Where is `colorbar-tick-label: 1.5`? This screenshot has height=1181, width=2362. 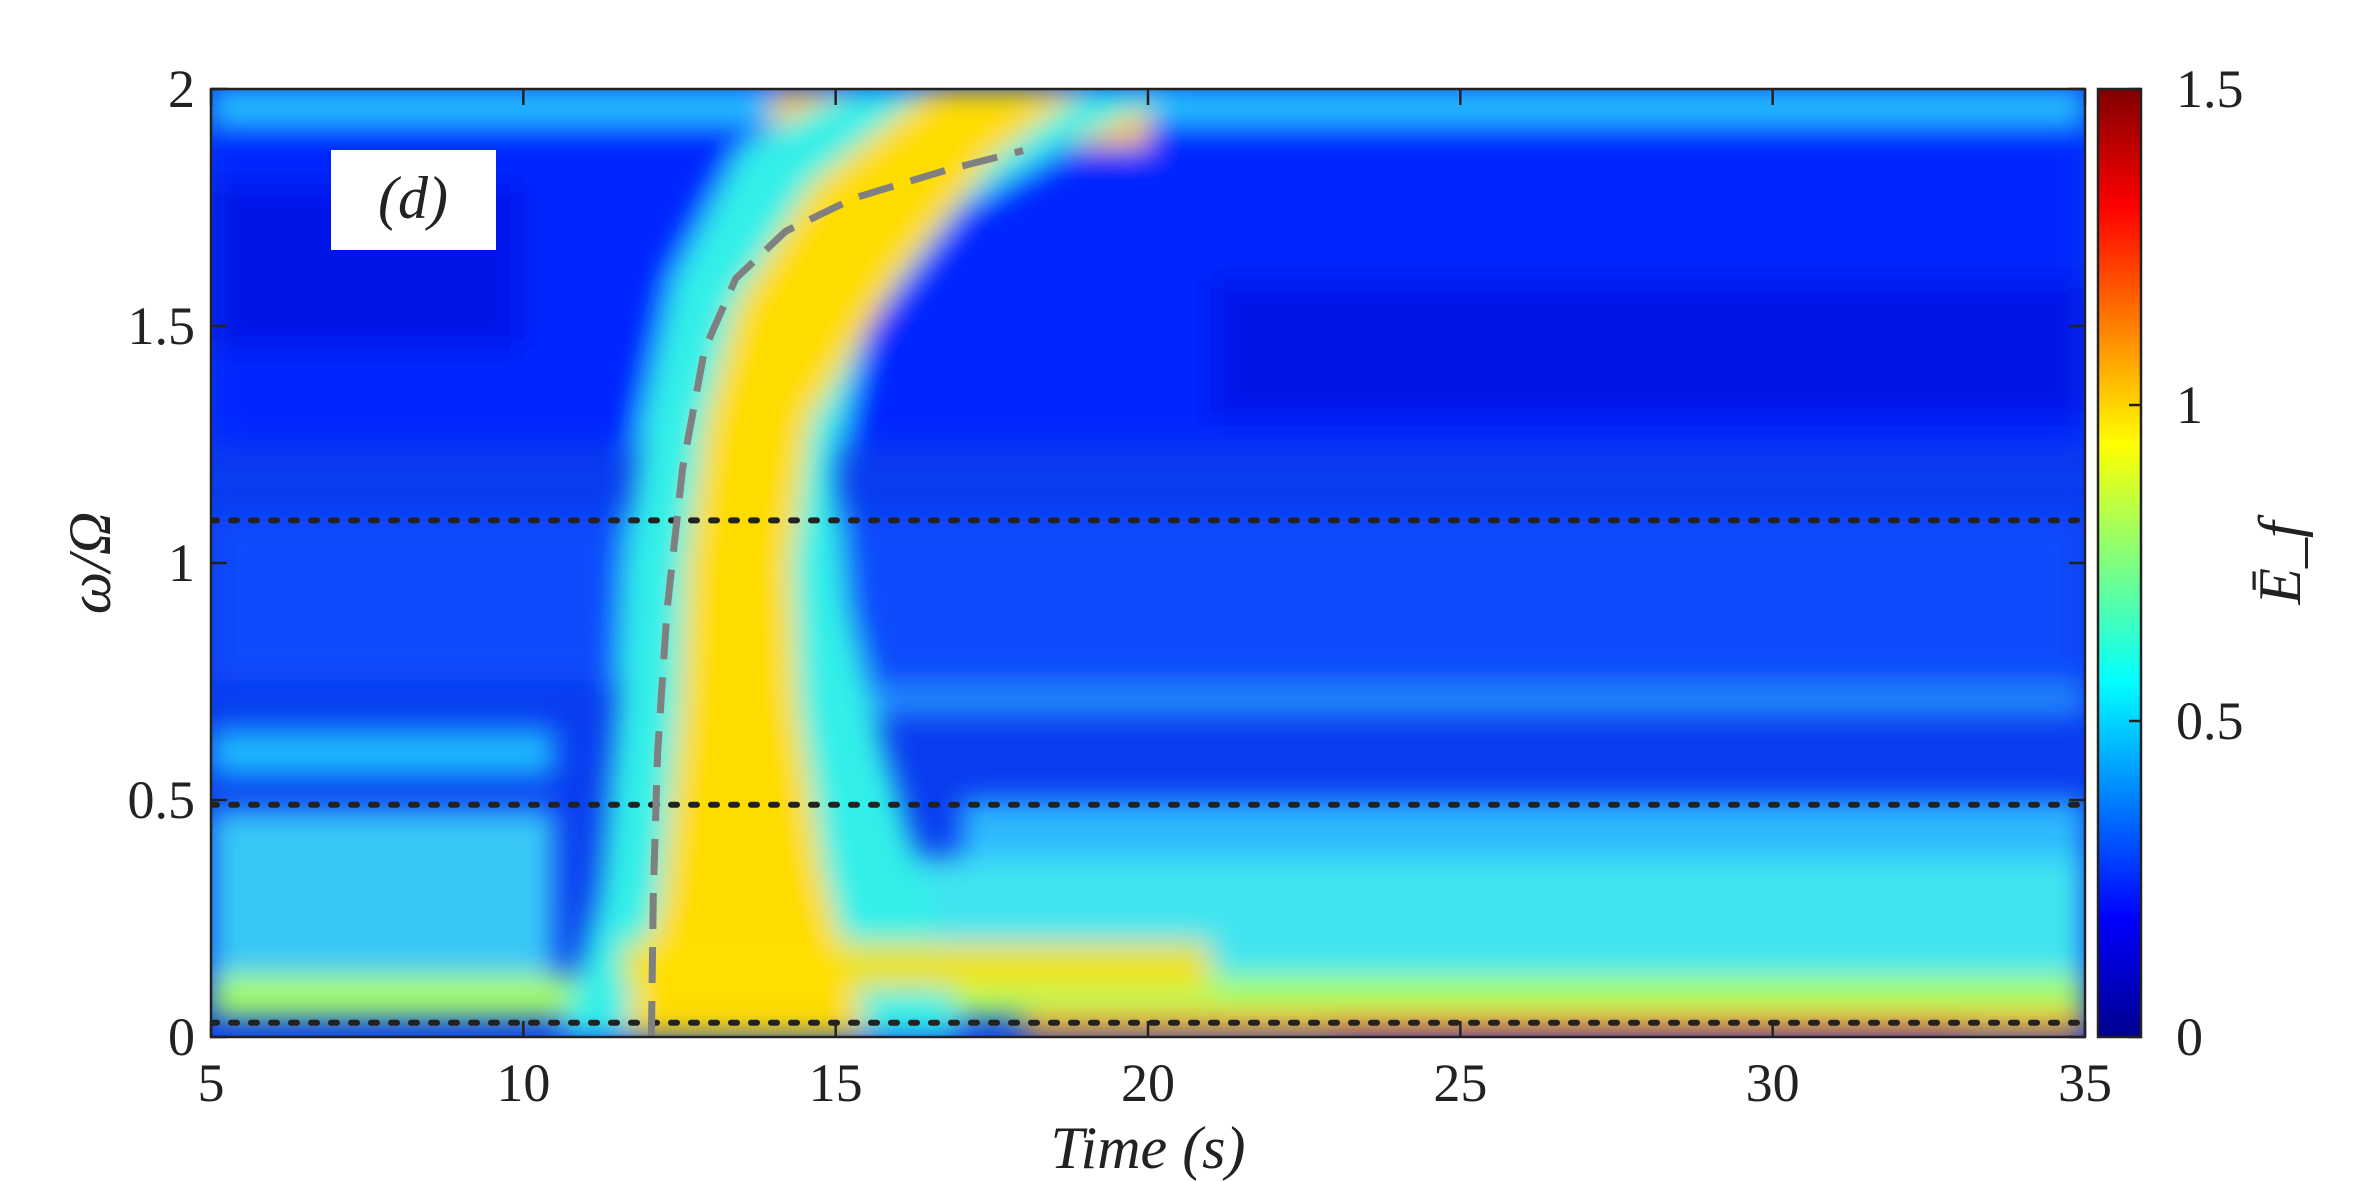 colorbar-tick-label: 1.5 is located at coordinates (2210, 89).